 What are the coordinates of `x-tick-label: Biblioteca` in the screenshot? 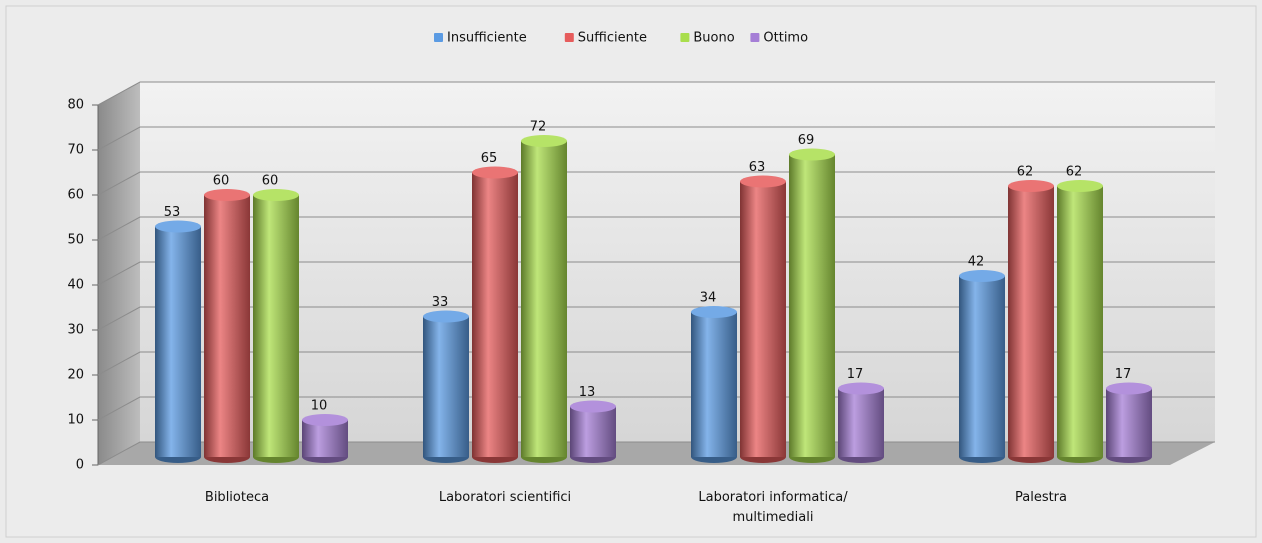 It's located at (237, 497).